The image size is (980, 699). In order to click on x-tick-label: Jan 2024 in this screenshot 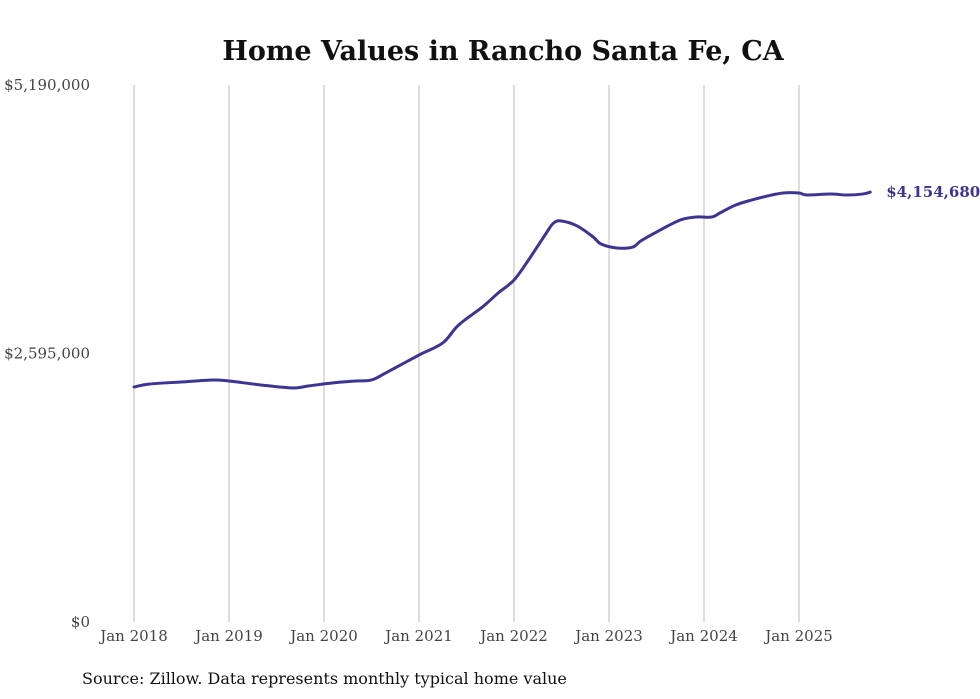, I will do `click(703, 636)`.